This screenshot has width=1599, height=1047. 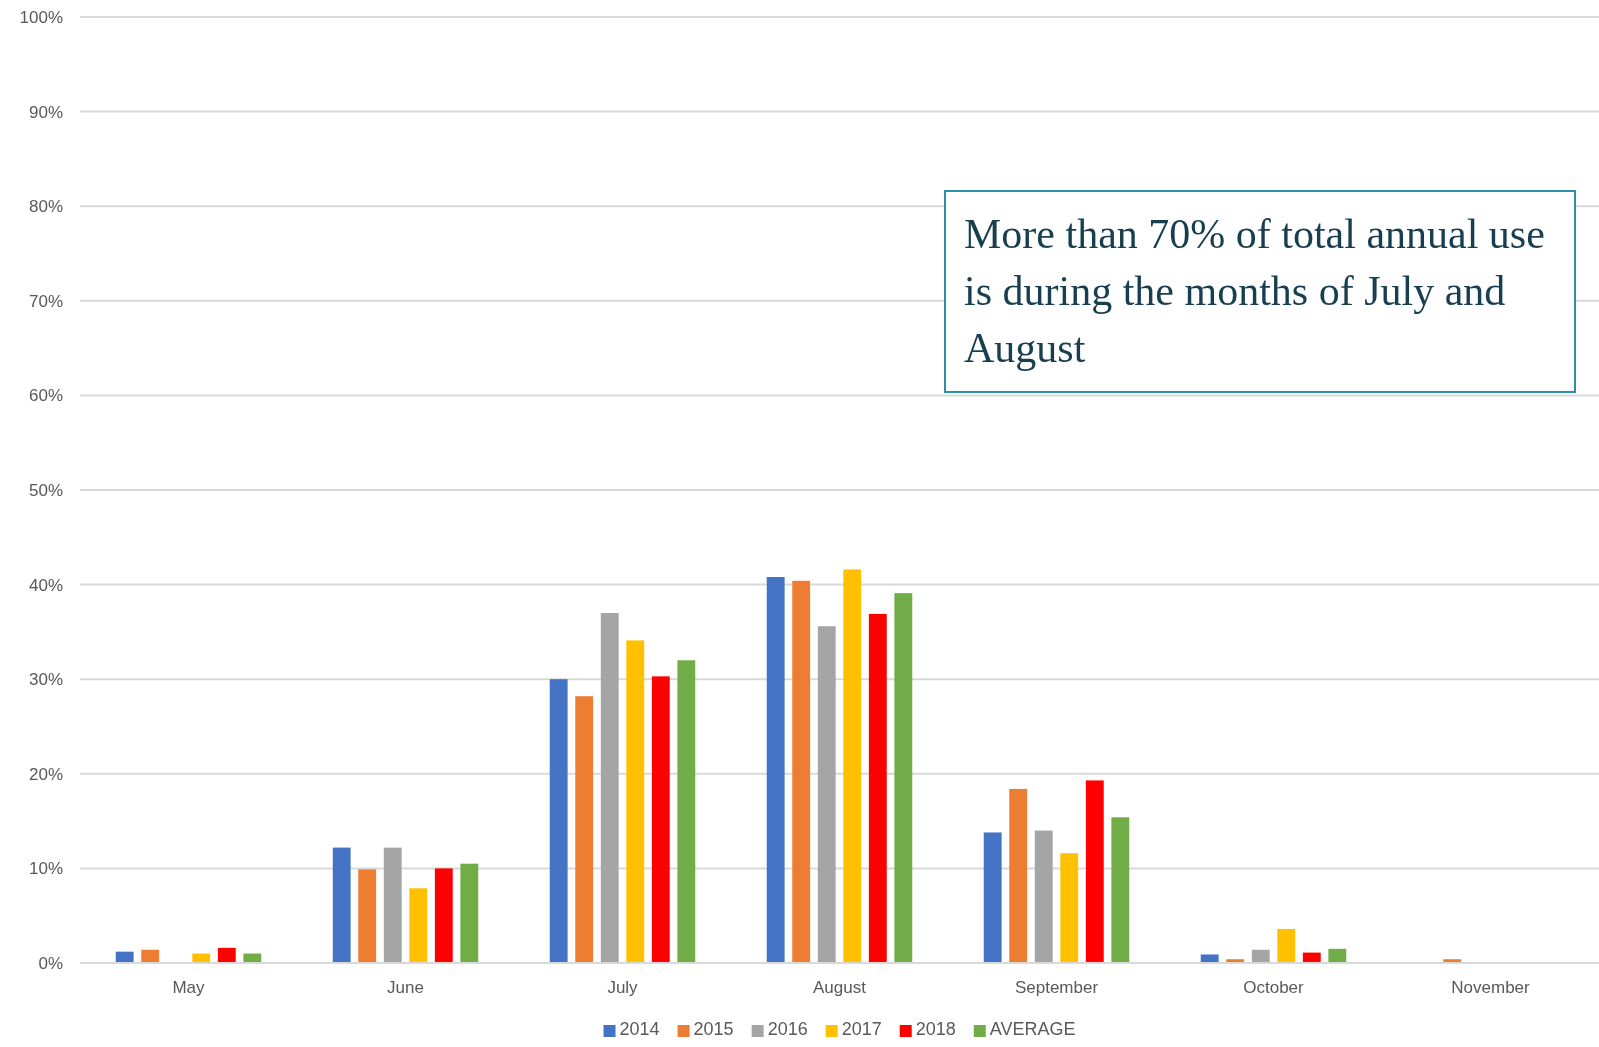 I want to click on legend-label: 2017, so click(x=861, y=1029).